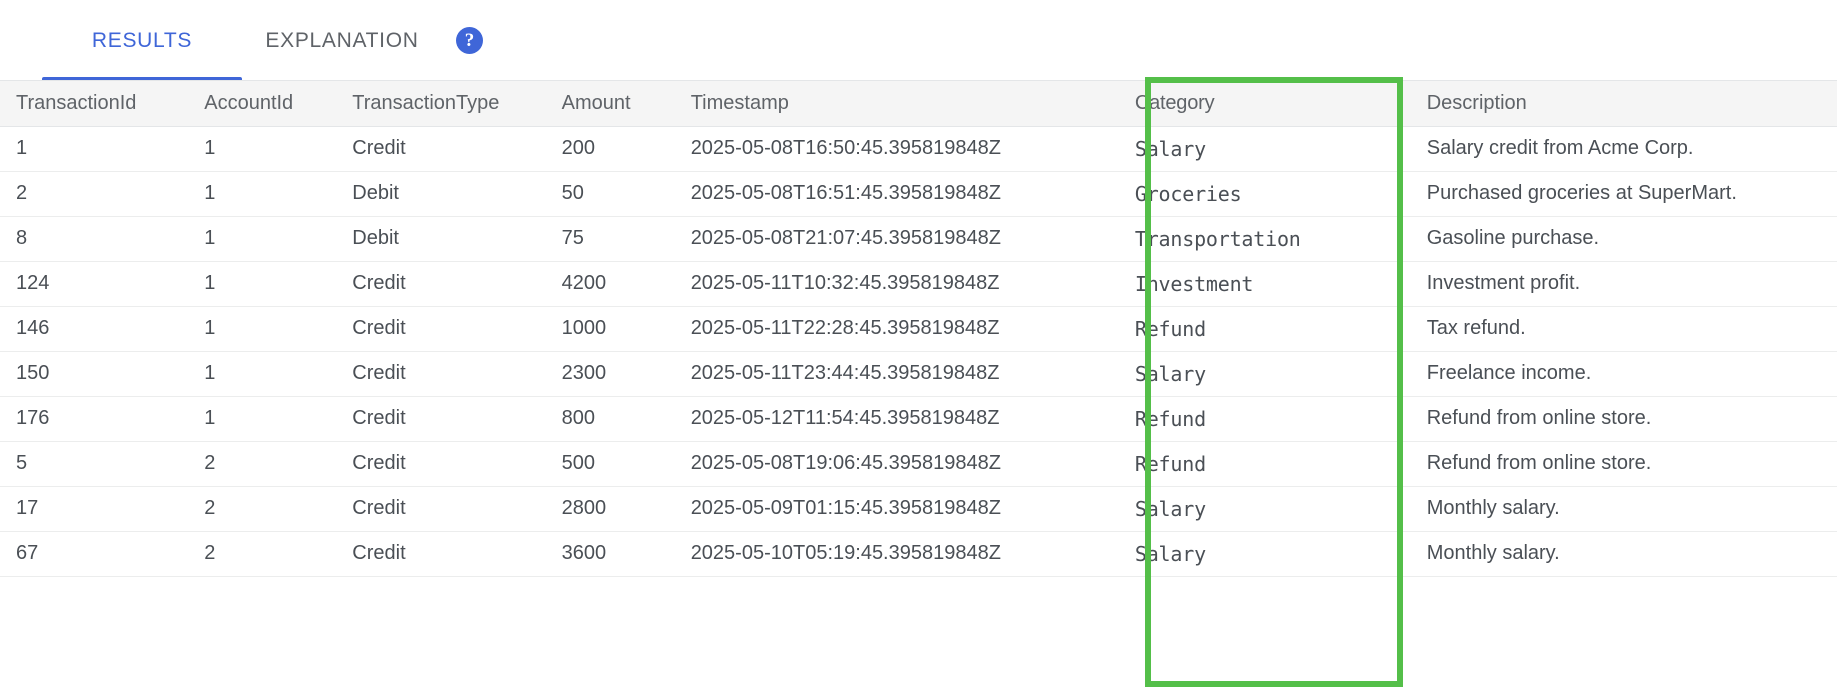 The image size is (1837, 687). What do you see at coordinates (94, 239) in the screenshot?
I see `cell-transactionid: 8` at bounding box center [94, 239].